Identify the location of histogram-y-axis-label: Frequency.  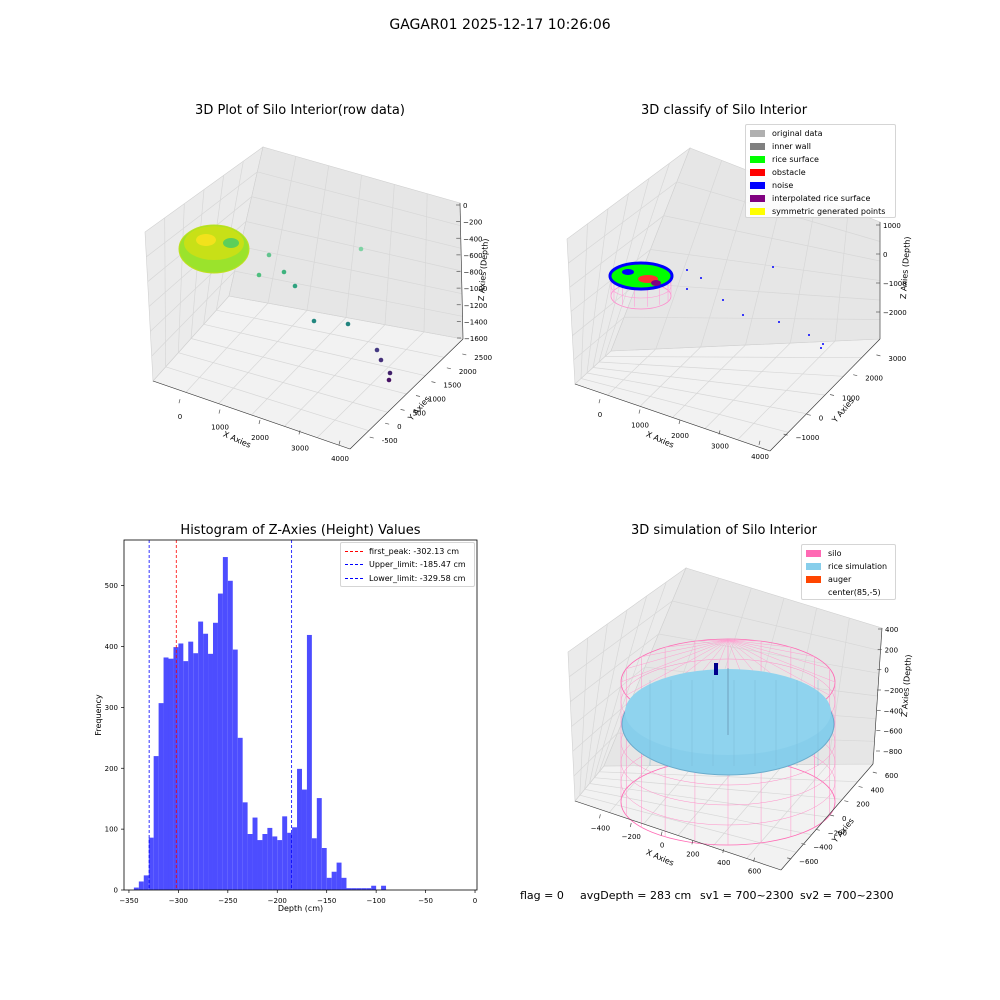
(98, 715).